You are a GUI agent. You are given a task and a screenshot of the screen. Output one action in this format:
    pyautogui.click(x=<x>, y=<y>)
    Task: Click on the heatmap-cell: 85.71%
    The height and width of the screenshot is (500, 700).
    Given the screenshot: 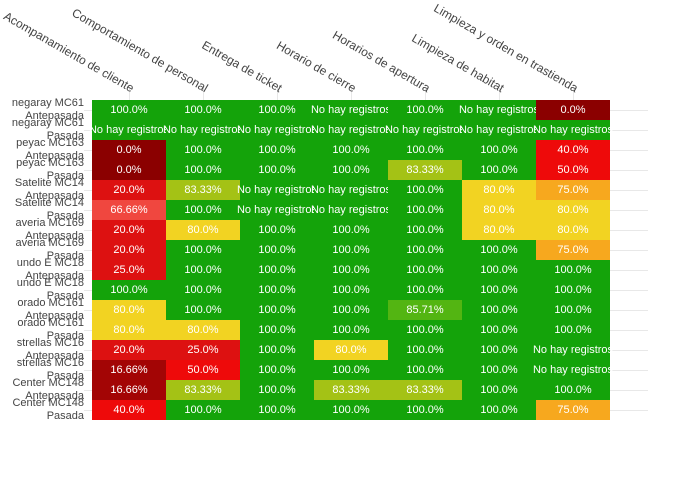 What is the action you would take?
    pyautogui.click(x=425, y=310)
    